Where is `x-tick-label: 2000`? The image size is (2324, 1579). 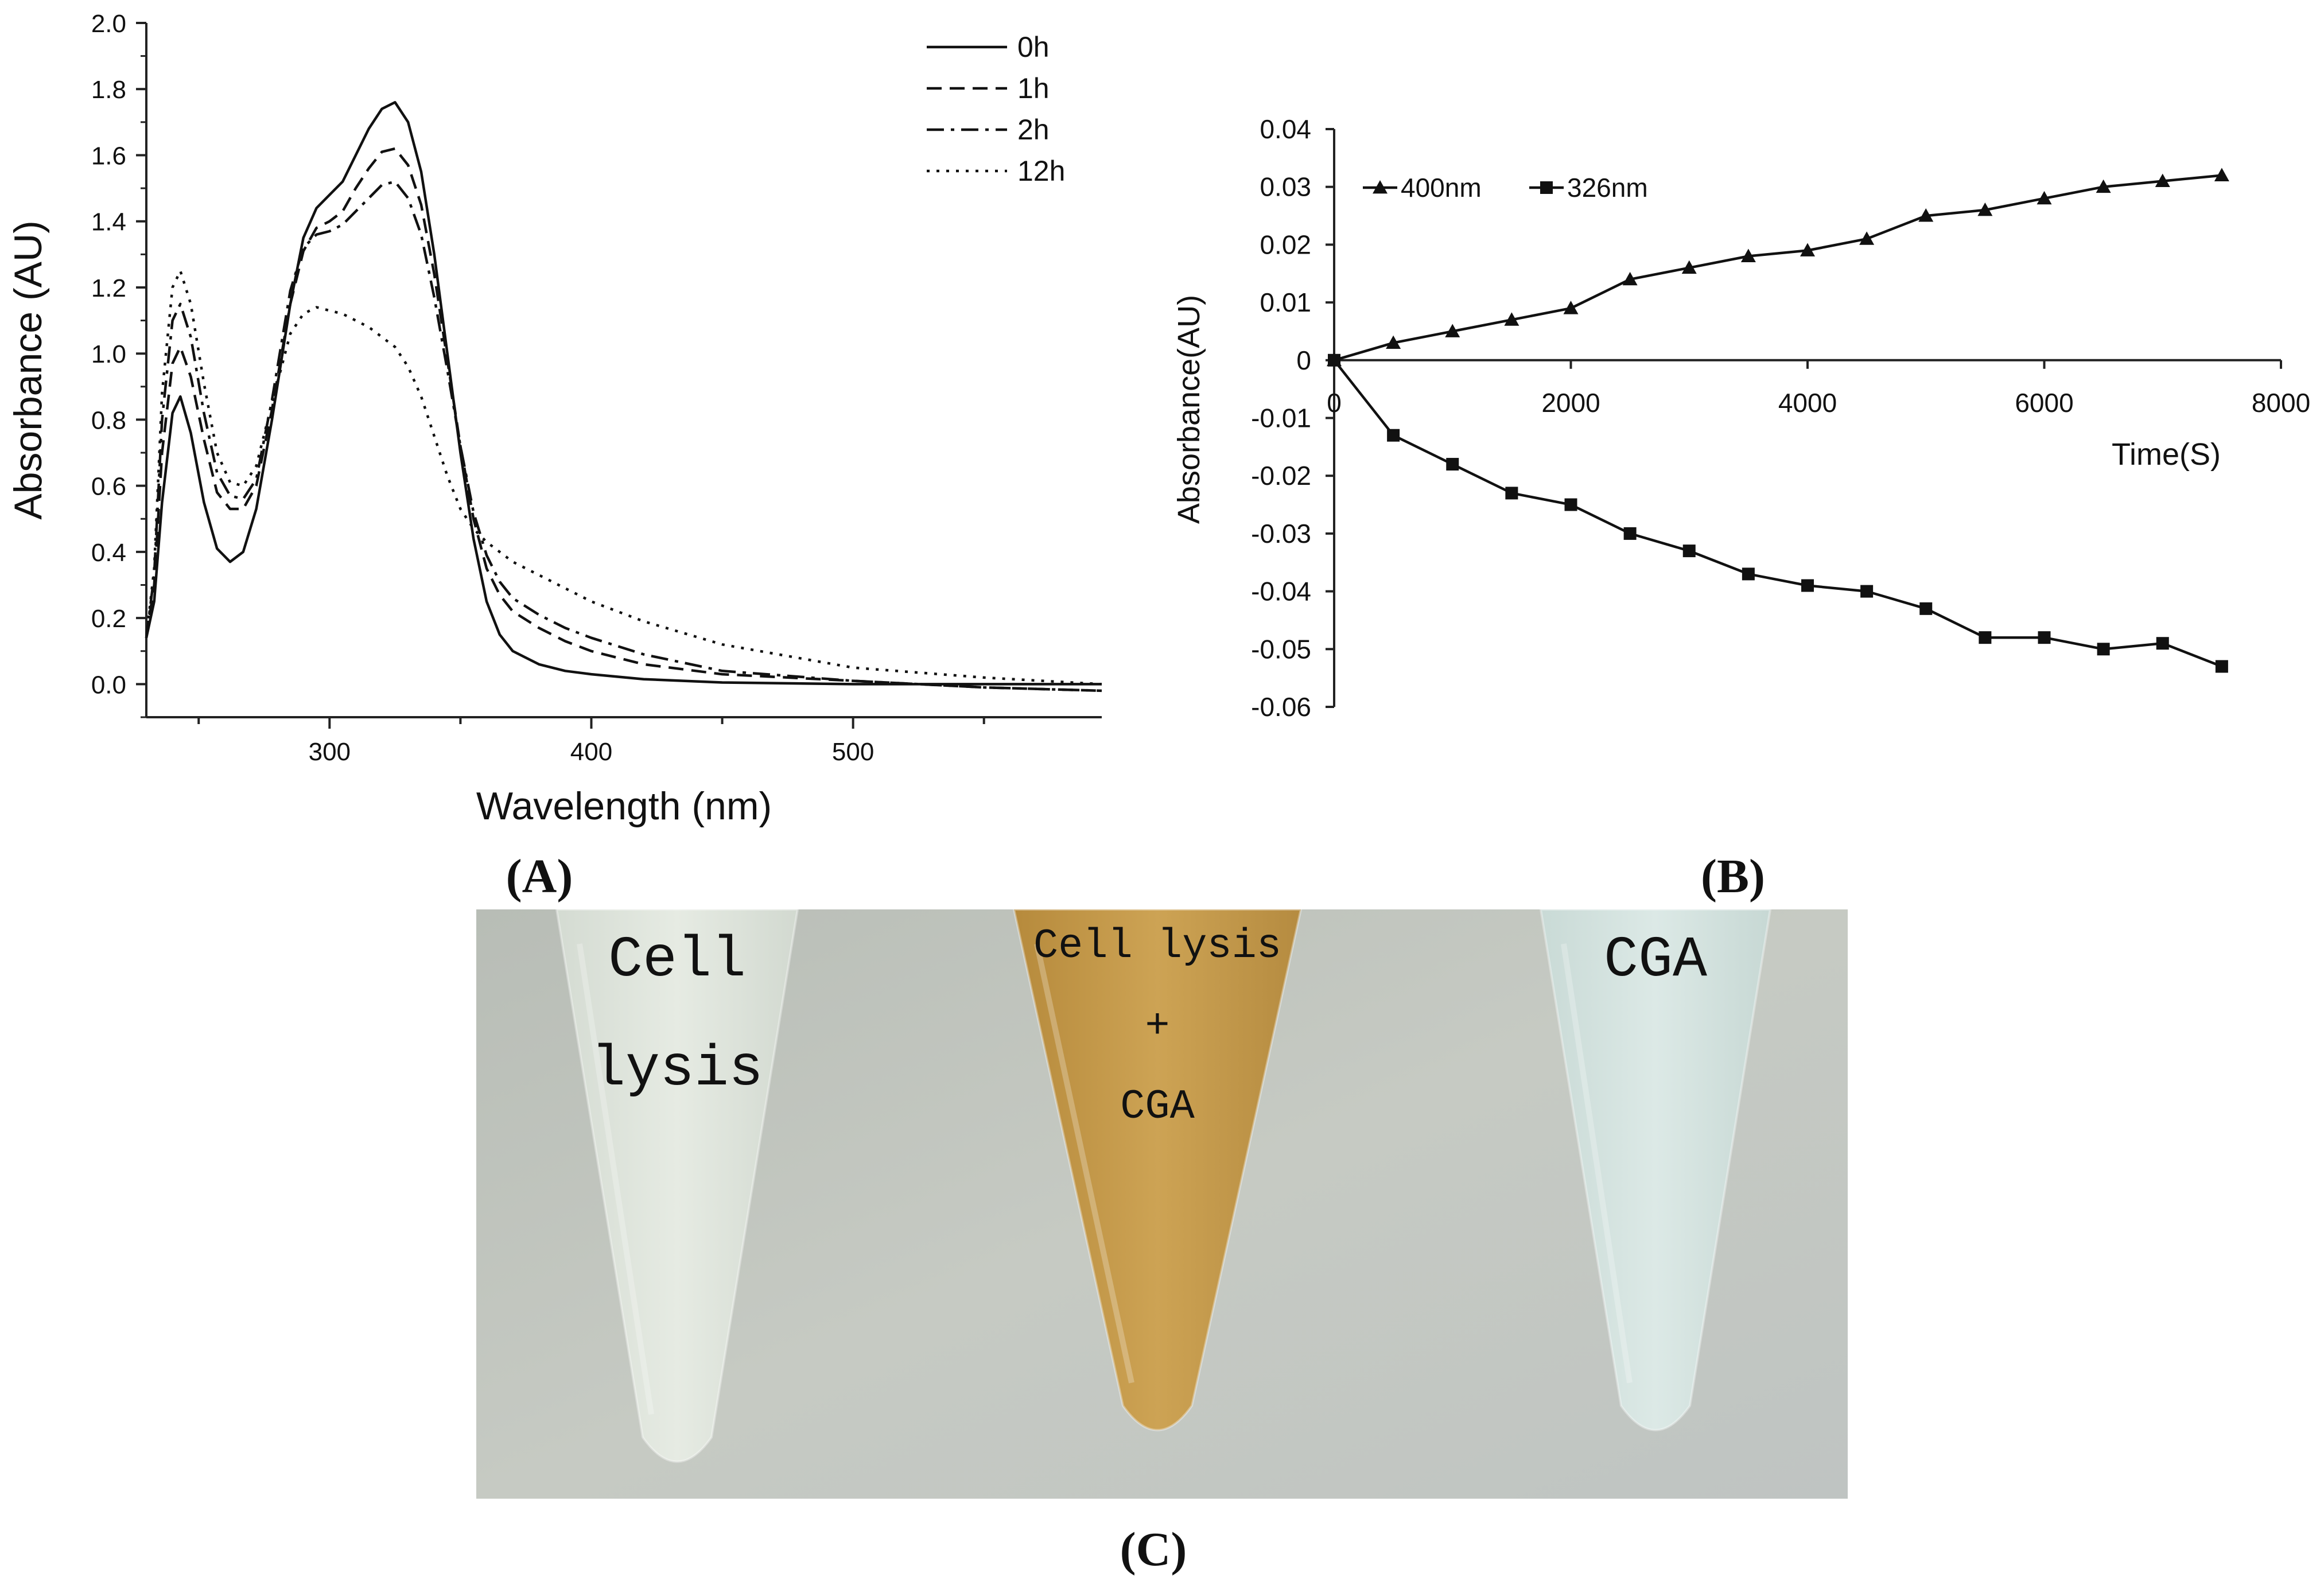 x-tick-label: 2000 is located at coordinates (1570, 403).